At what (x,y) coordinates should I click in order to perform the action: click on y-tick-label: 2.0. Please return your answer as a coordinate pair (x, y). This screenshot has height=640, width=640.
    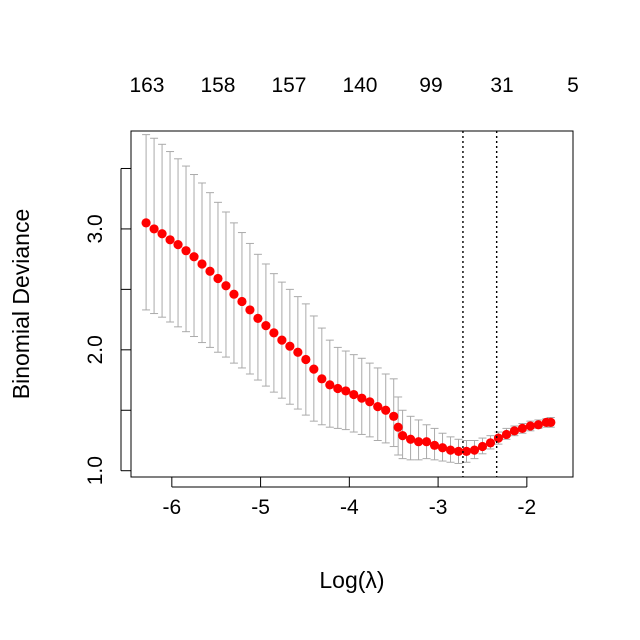
    Looking at the image, I should click on (95, 349).